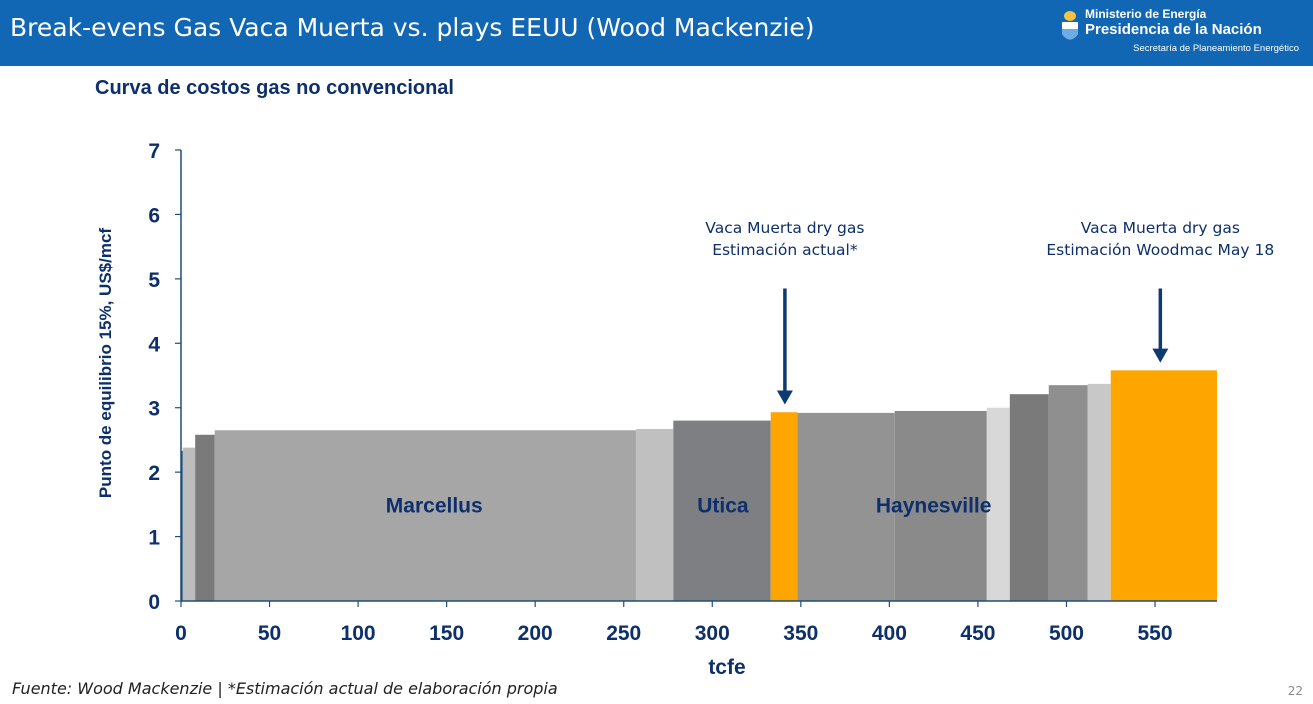 The width and height of the screenshot is (1313, 704). Describe the element at coordinates (726, 667) in the screenshot. I see `x-axis-title: tcfe` at that location.